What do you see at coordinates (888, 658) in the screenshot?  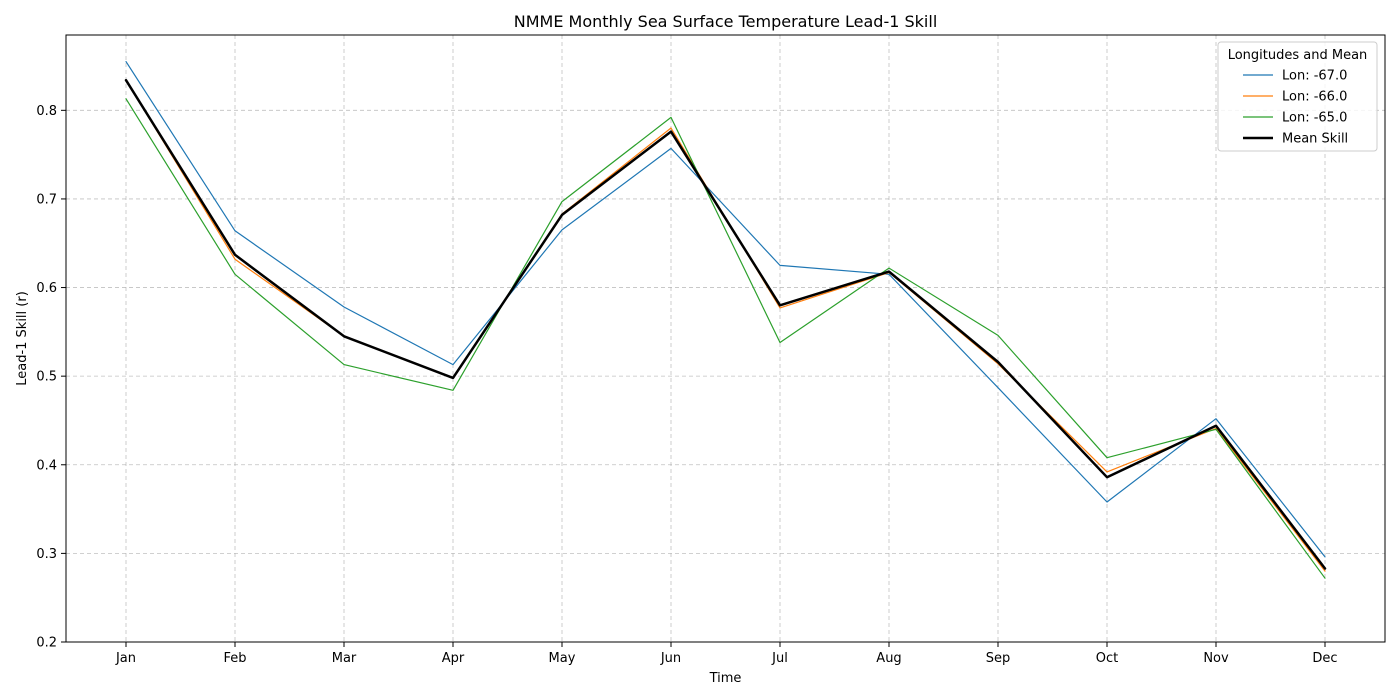 I see `x-tick-label: Aug` at bounding box center [888, 658].